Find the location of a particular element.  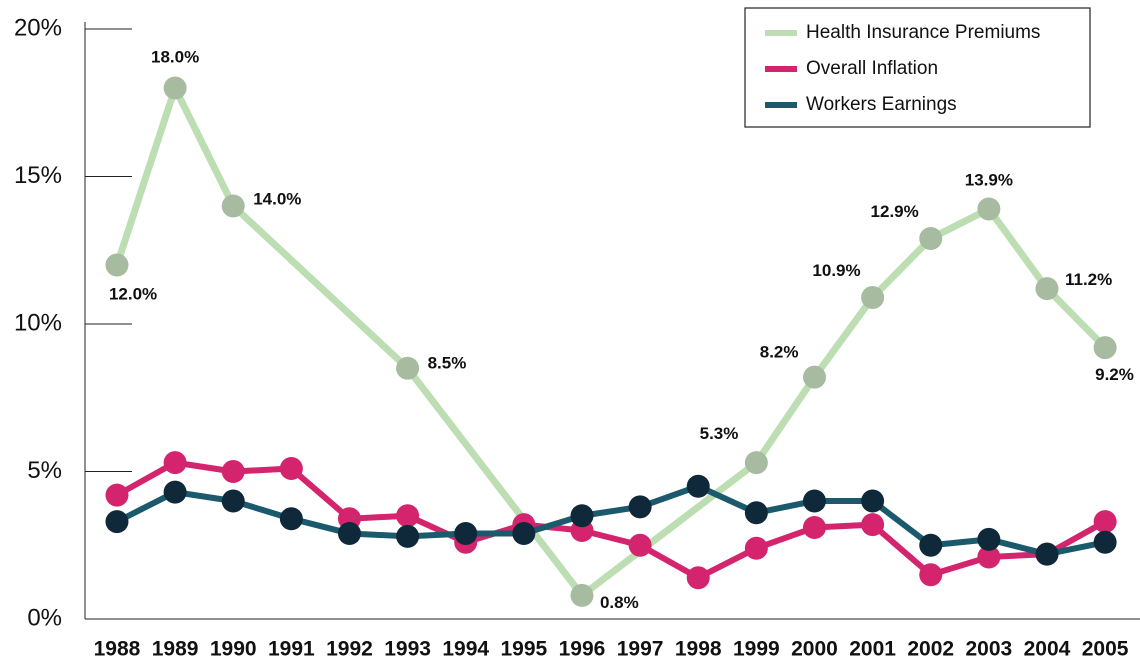

x-tick-label: 2002 is located at coordinates (930, 649).